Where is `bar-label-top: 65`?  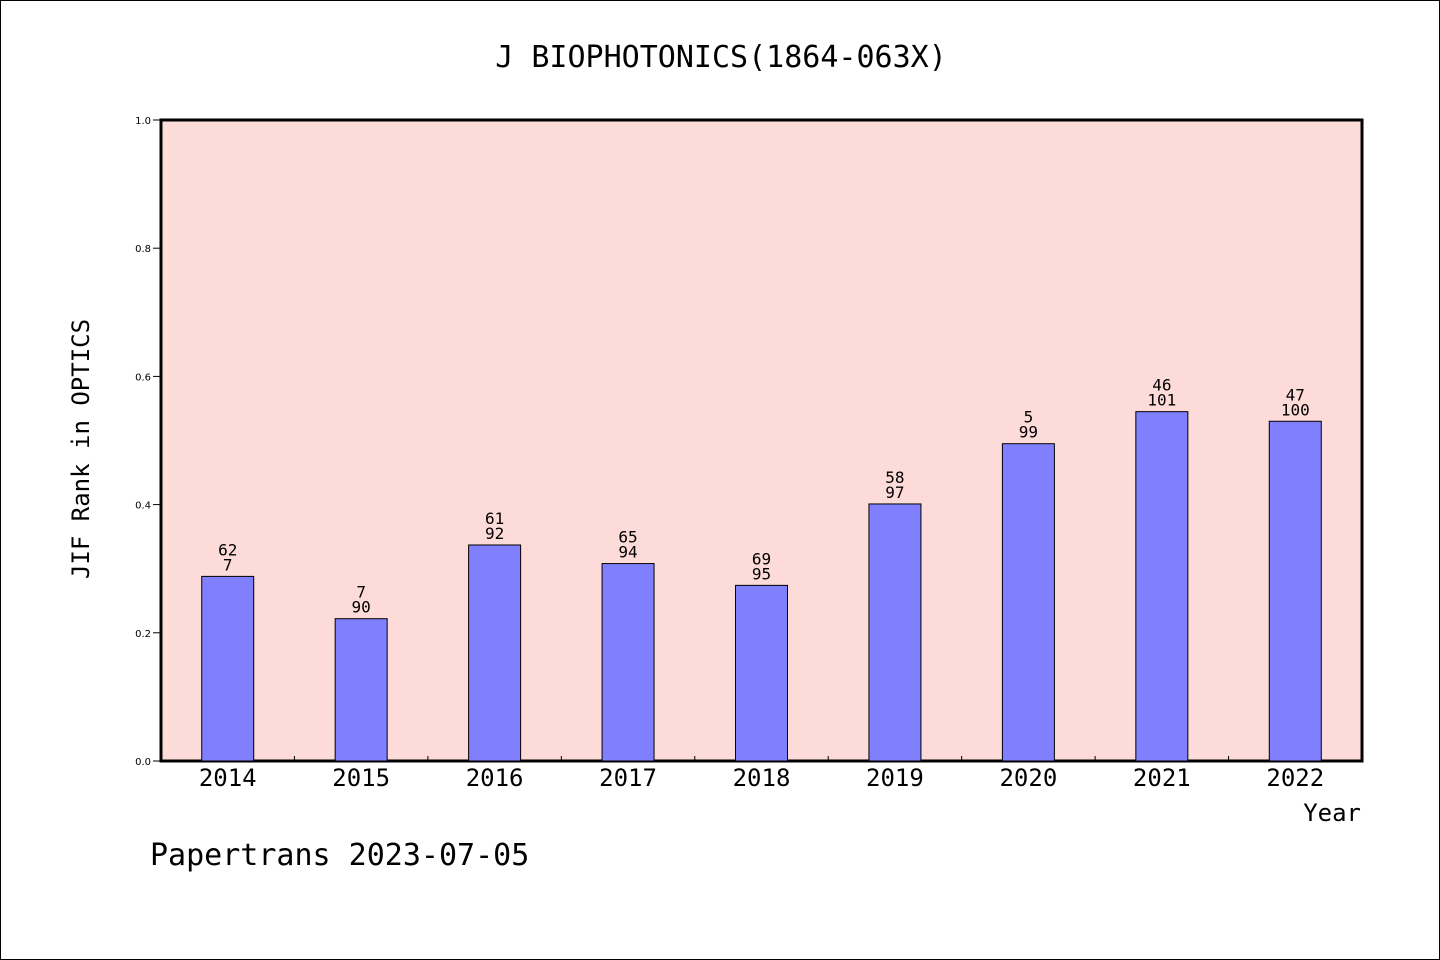 bar-label-top: 65 is located at coordinates (627, 537).